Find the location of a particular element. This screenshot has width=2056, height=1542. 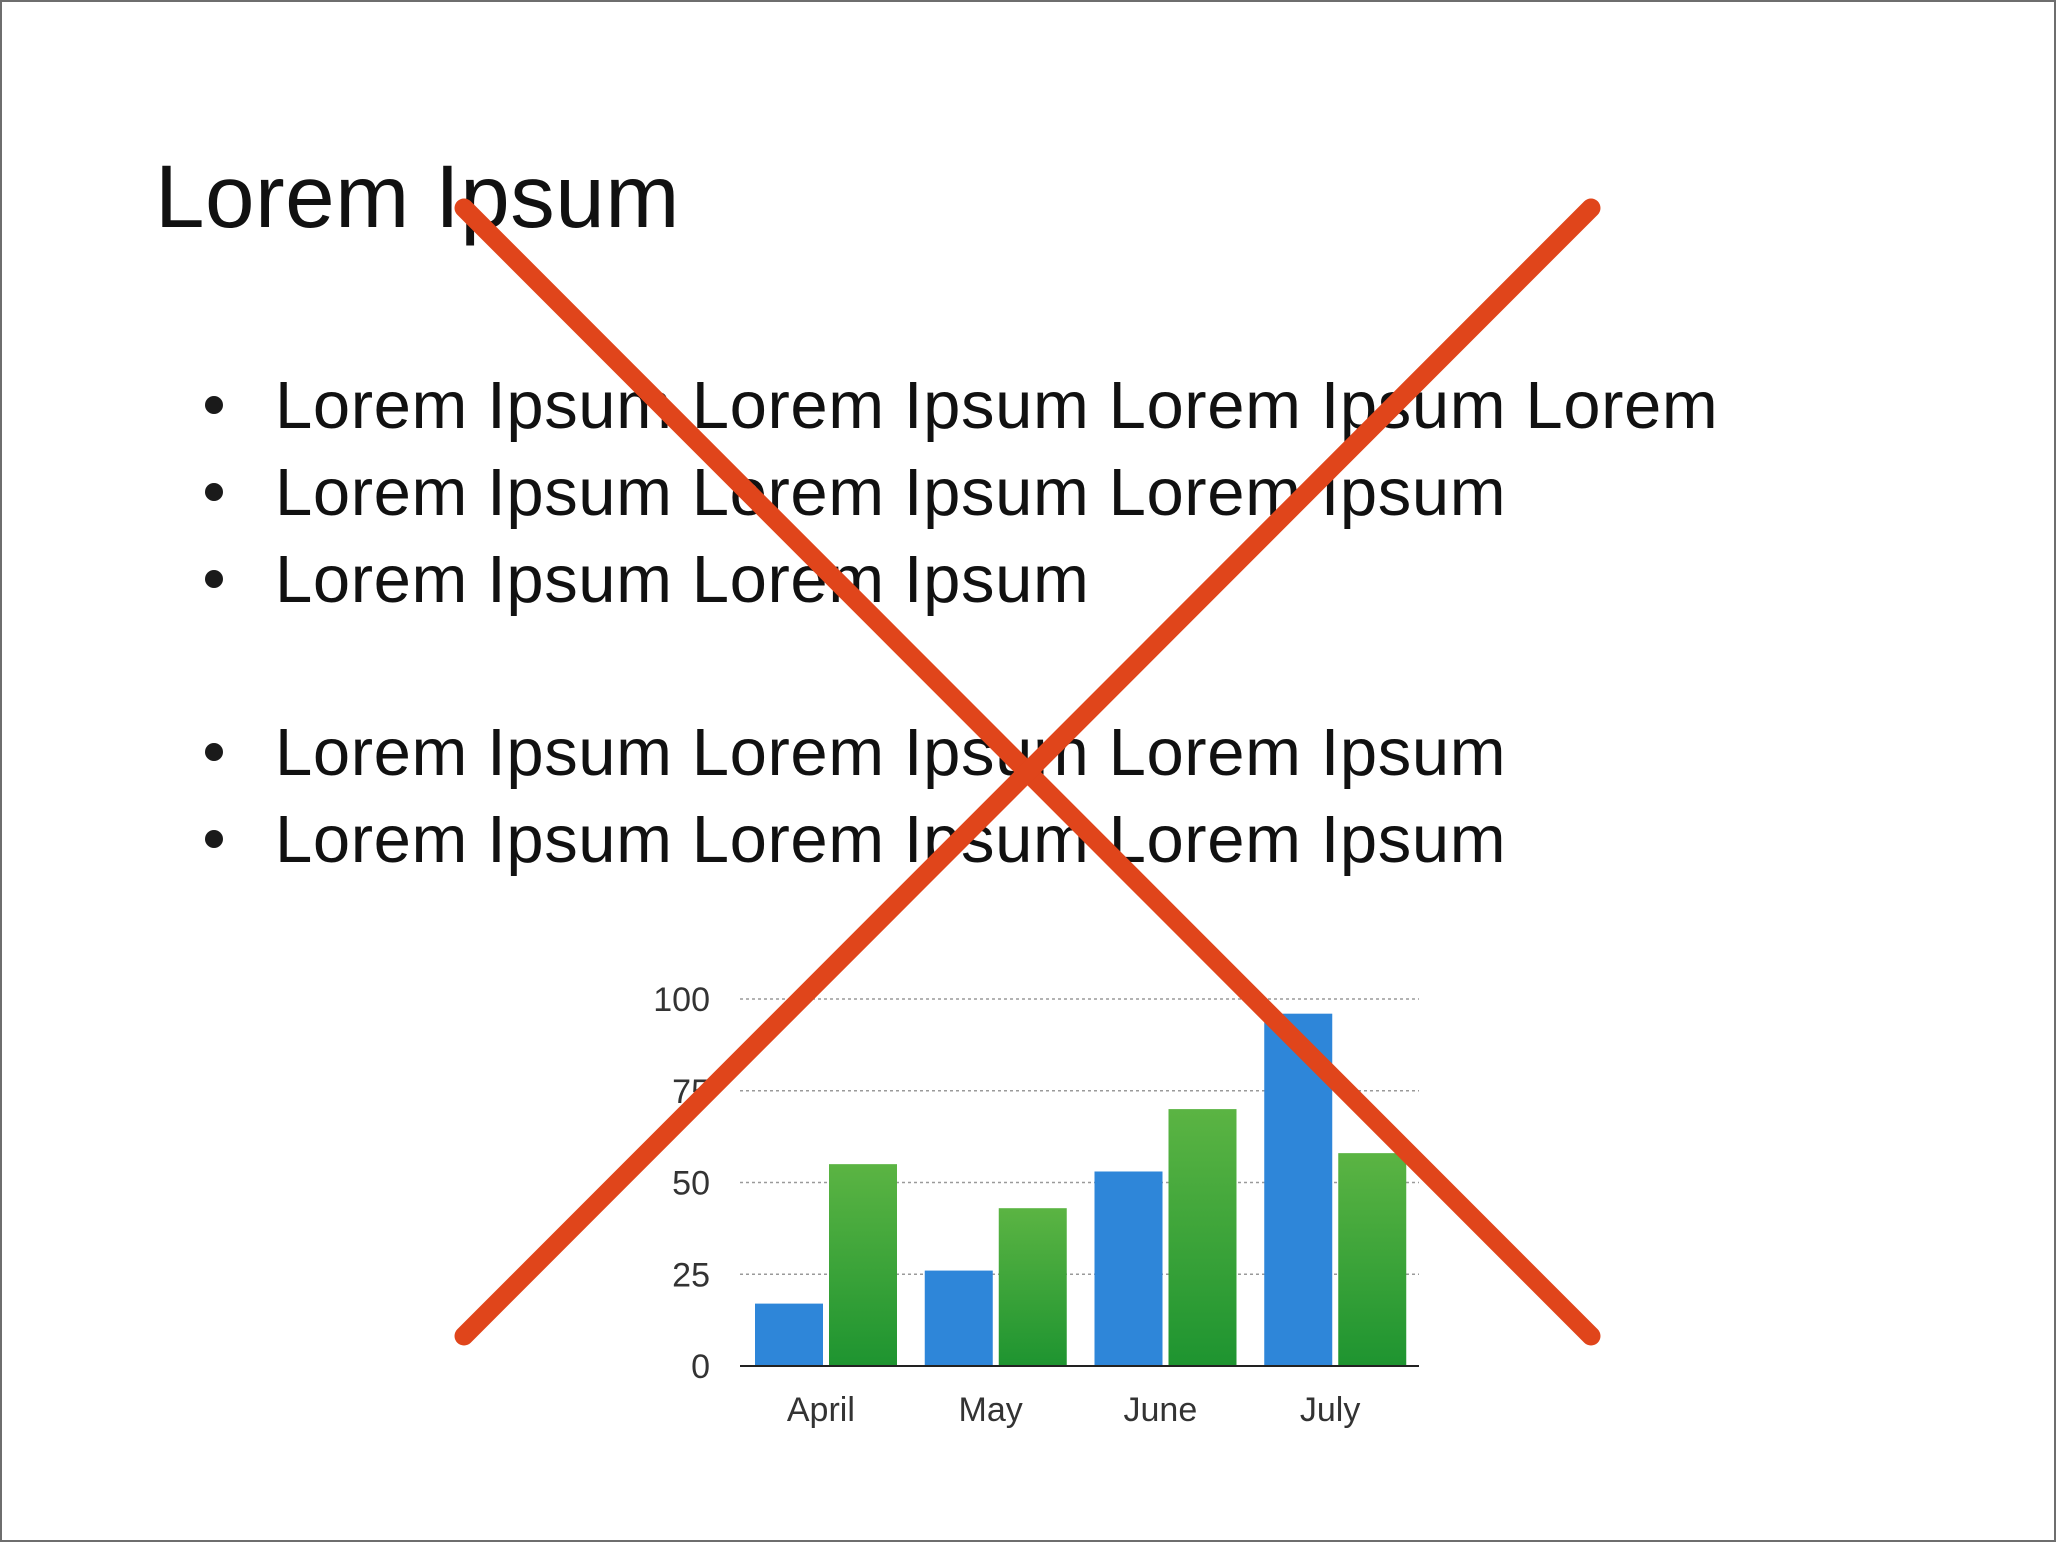

y-tick-label: 25 is located at coordinates (691, 1275).